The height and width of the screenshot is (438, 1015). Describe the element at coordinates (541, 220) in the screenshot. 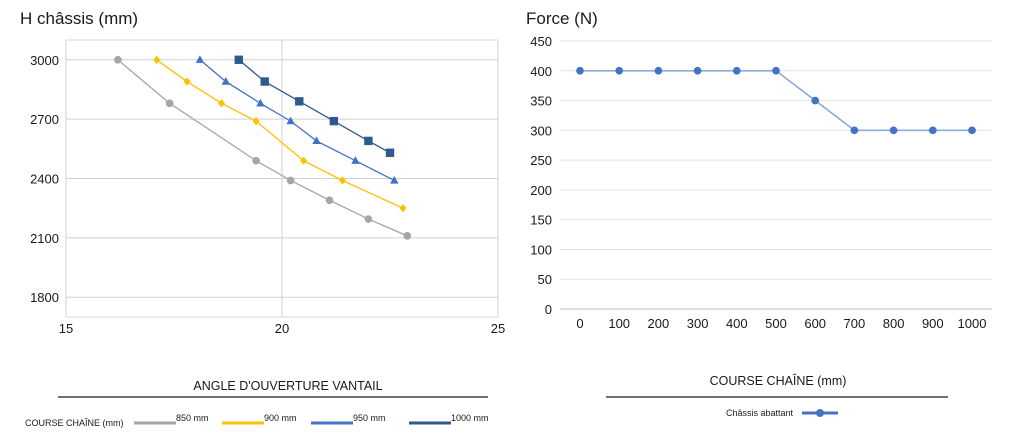

I see `right-y-tick-label: 150` at that location.